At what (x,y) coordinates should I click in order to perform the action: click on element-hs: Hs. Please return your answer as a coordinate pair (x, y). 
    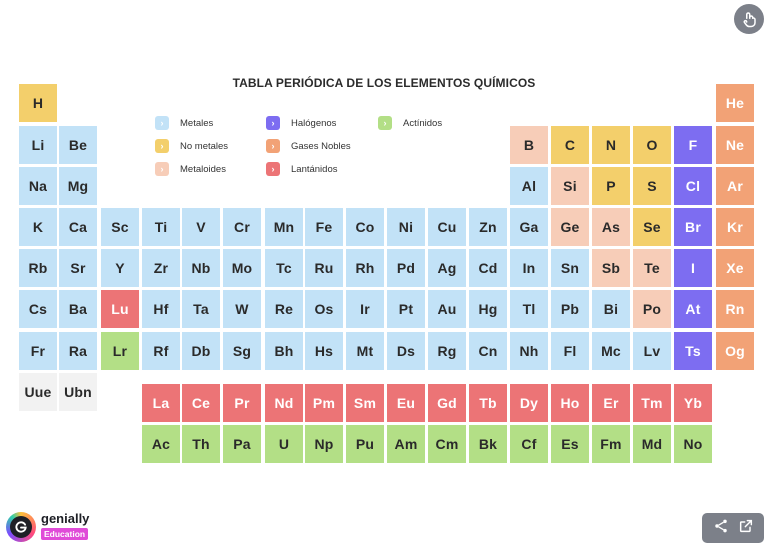
    Looking at the image, I should click on (324, 351).